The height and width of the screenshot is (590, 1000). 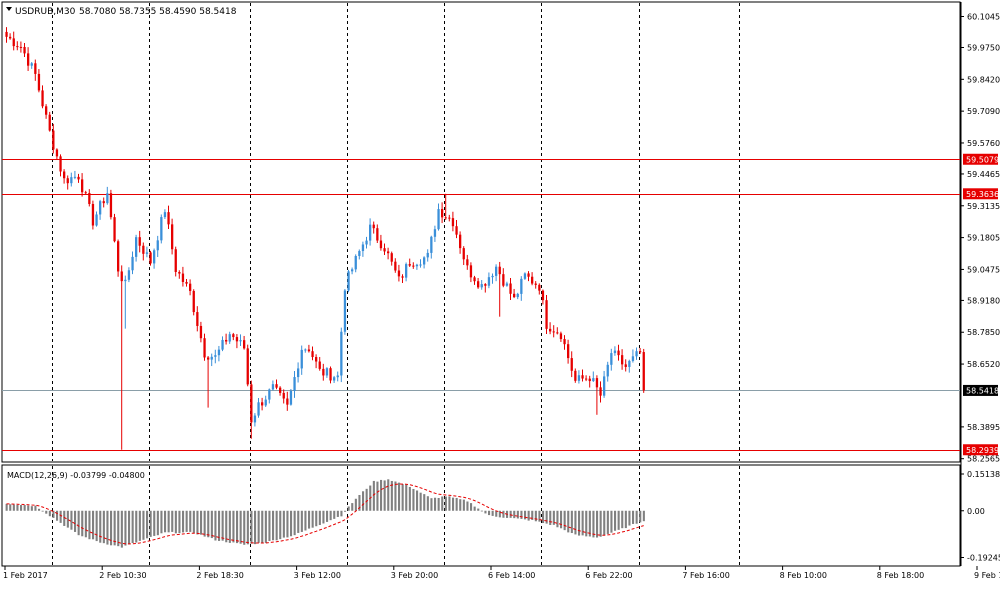 I want to click on price-tick-label: 59.5760, so click(x=983, y=143).